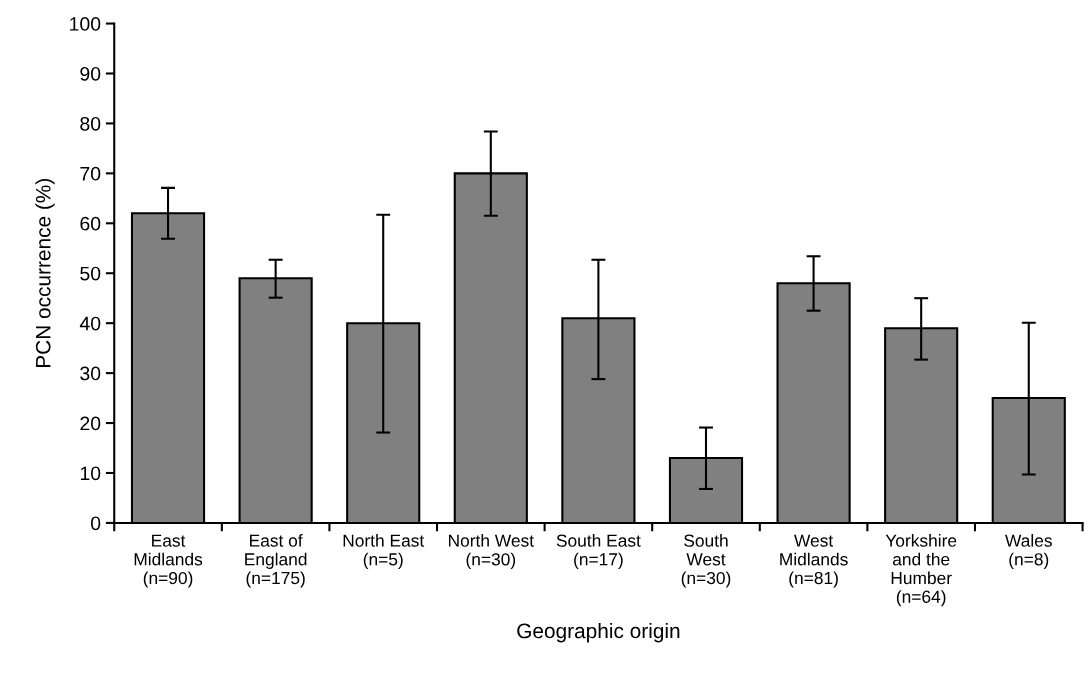 The height and width of the screenshot is (673, 1088). I want to click on y-axis-title: PCN occurrence (%), so click(45, 273).